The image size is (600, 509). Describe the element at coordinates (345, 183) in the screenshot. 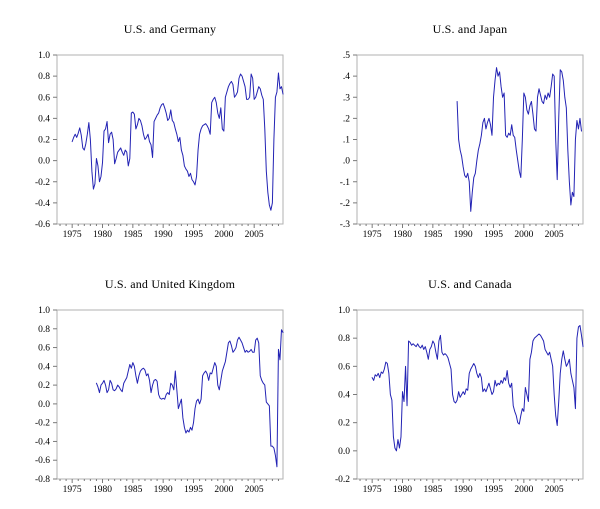

I see `y-tick-label: -.1` at that location.